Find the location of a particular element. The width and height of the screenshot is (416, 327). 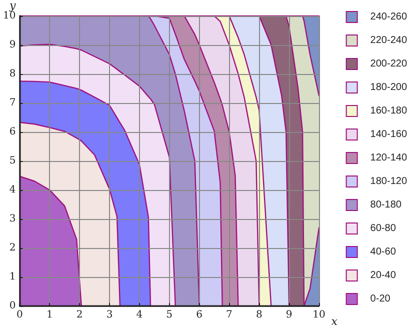

x-tick-label: 3 is located at coordinates (109, 315).